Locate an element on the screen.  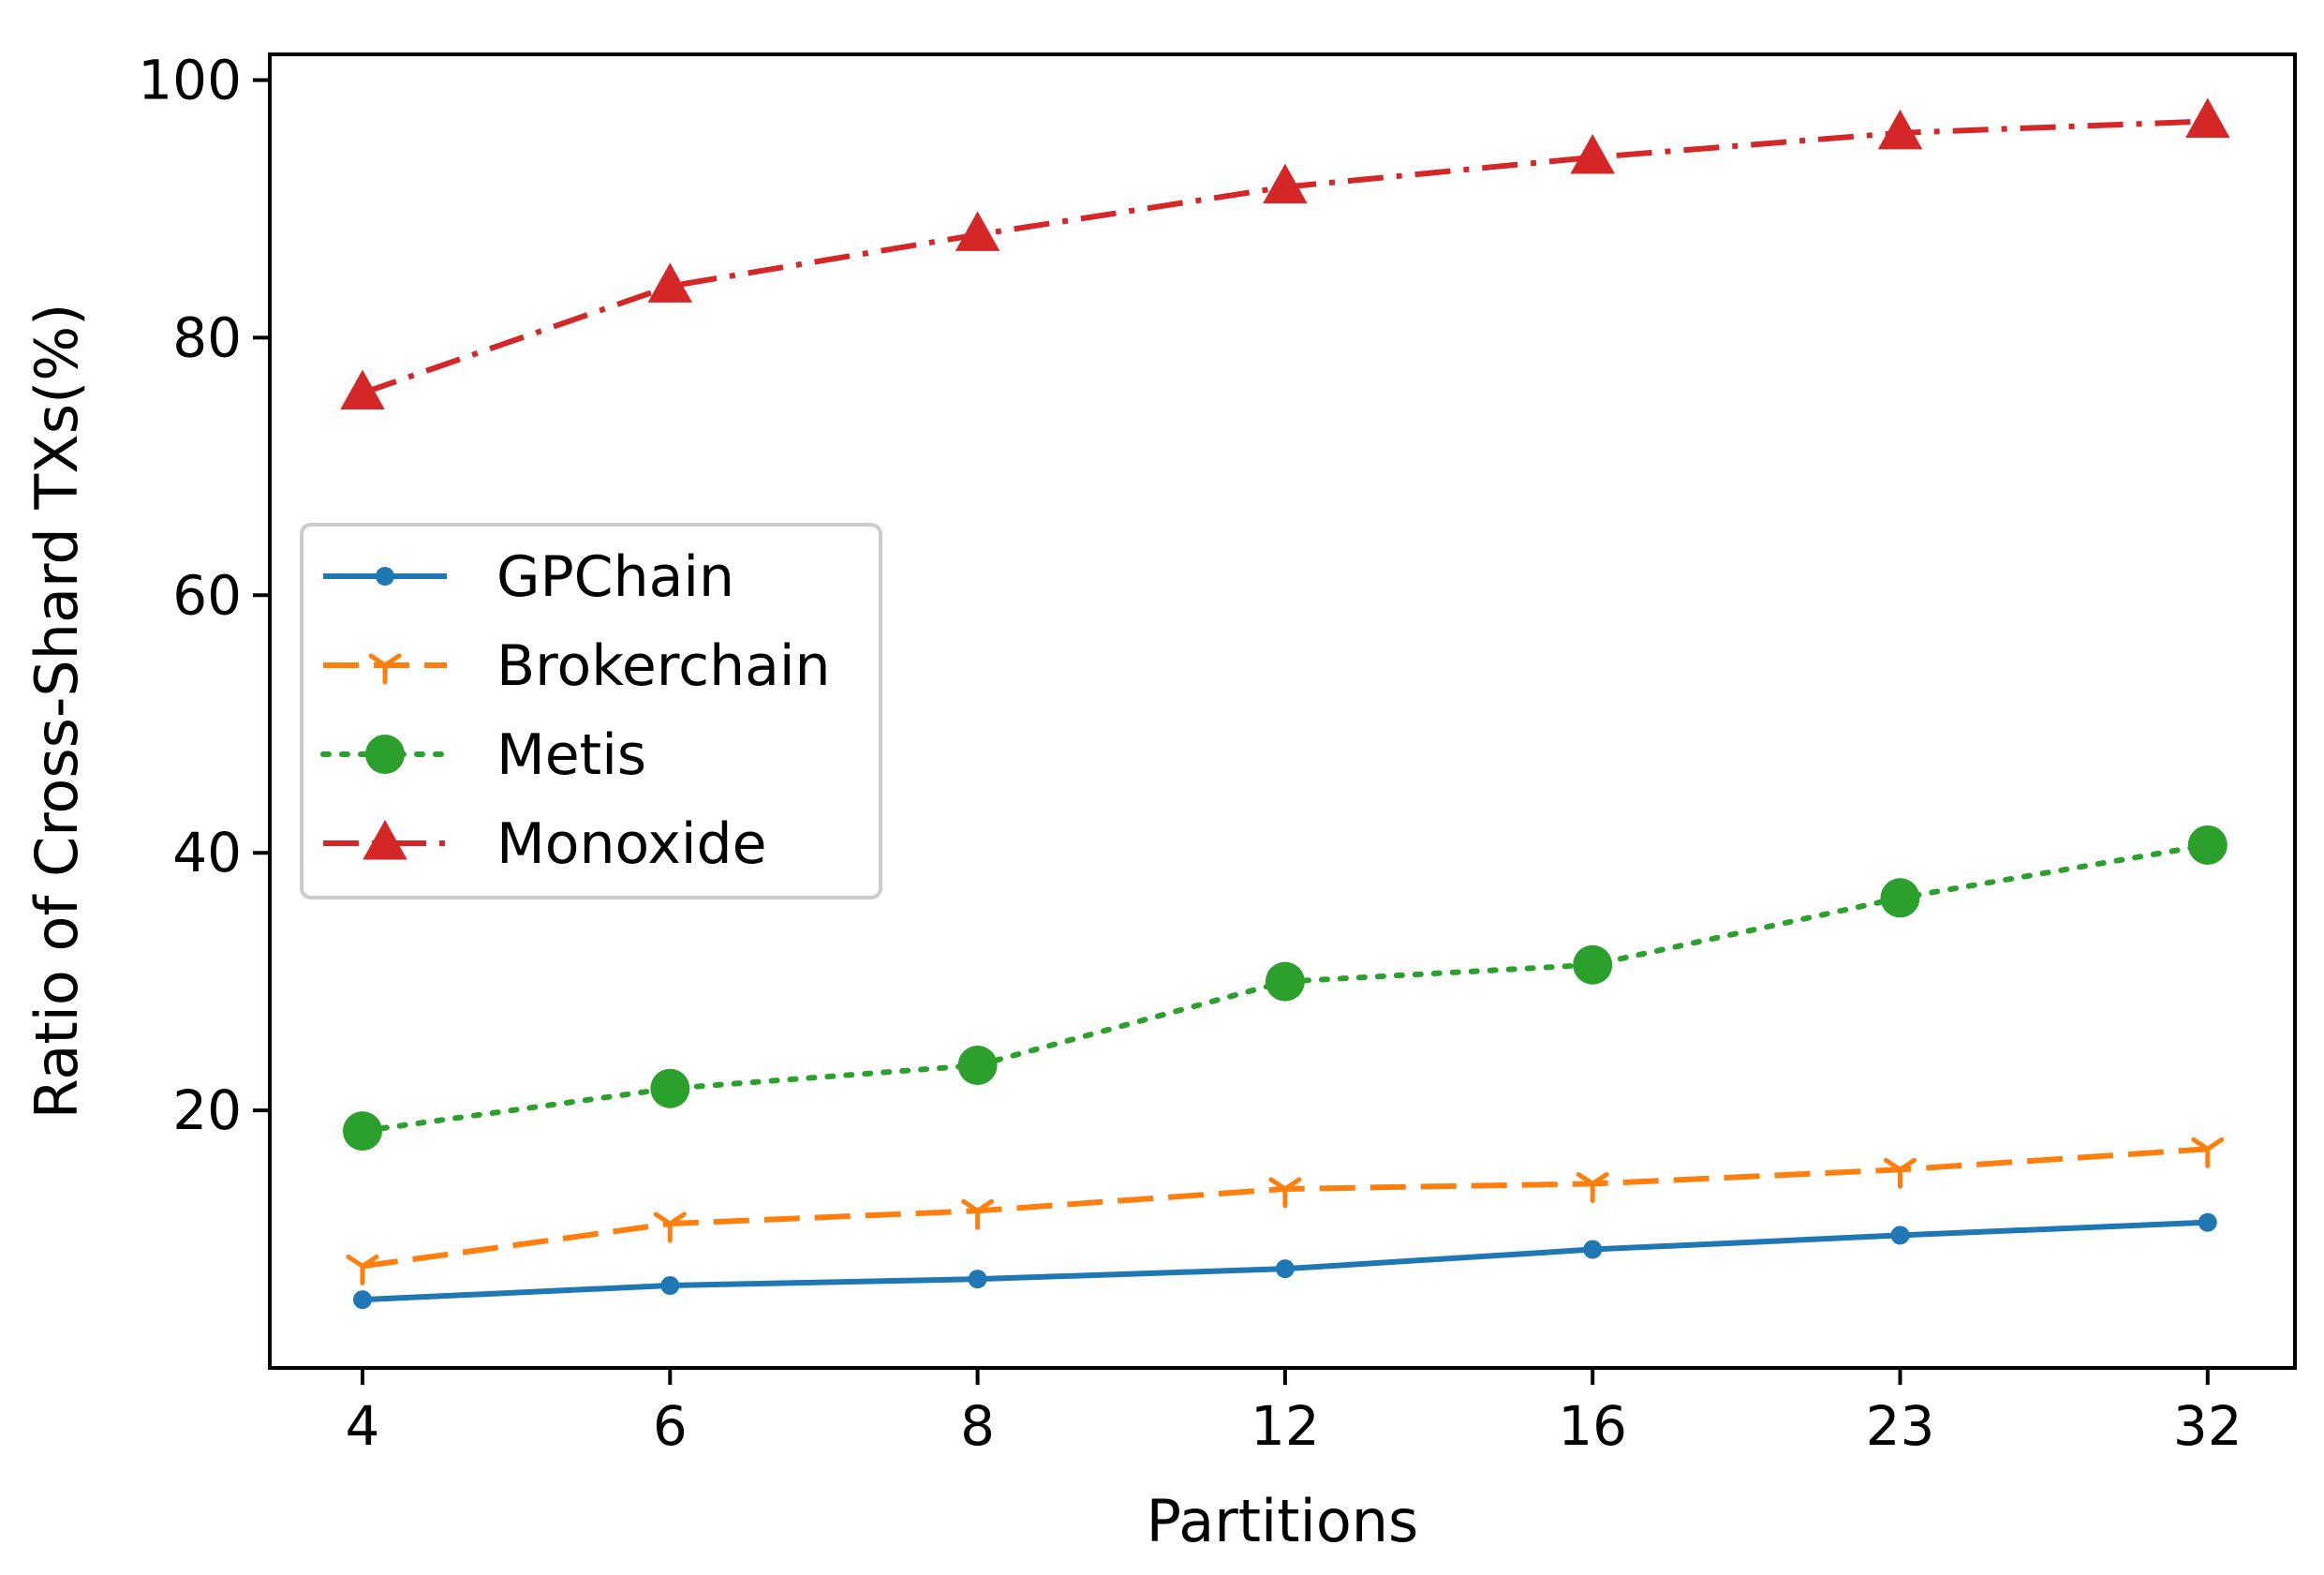
series-gpchain is located at coordinates (1285, 1261).